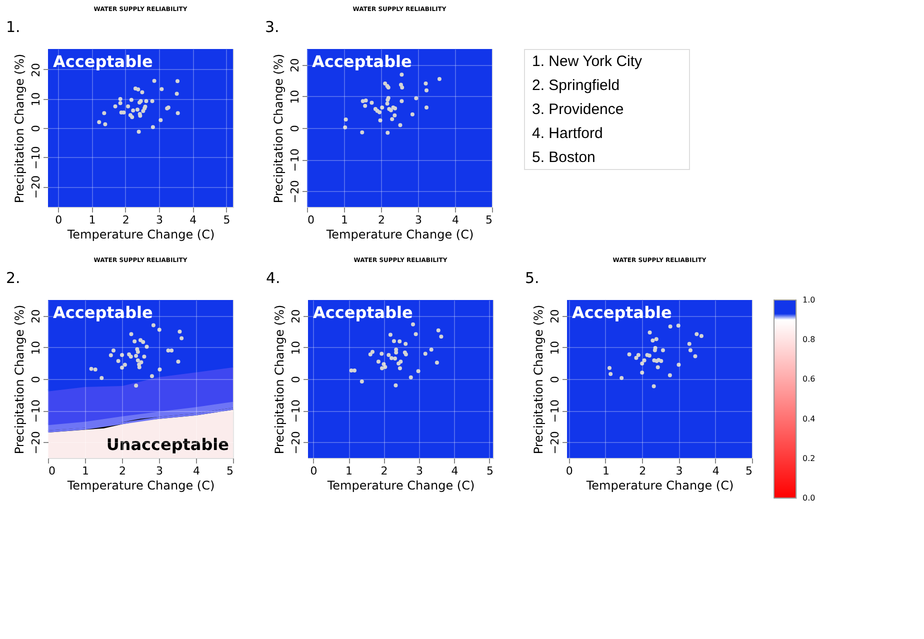 The height and width of the screenshot is (639, 924). Describe the element at coordinates (532, 278) in the screenshot. I see `text: 5.` at that location.